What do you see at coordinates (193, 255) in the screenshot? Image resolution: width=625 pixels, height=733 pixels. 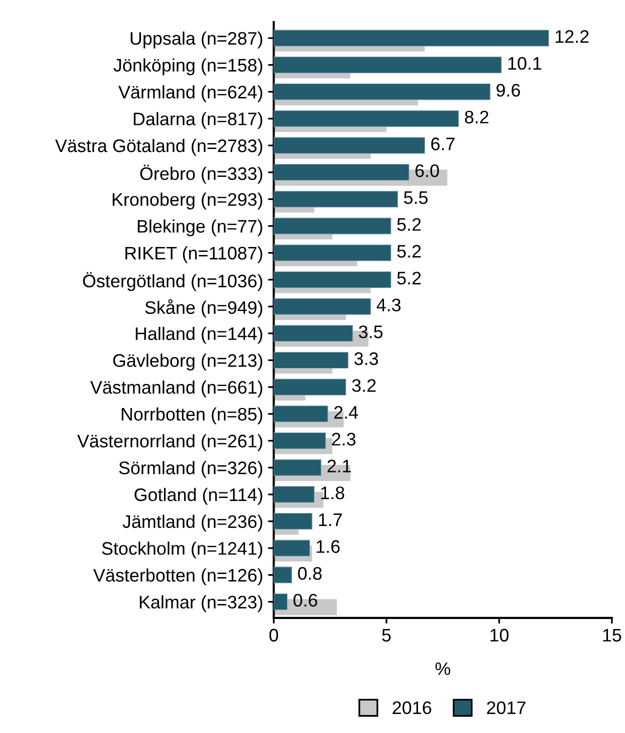 I see `y-tick-label: RIKET (n=11087)` at bounding box center [193, 255].